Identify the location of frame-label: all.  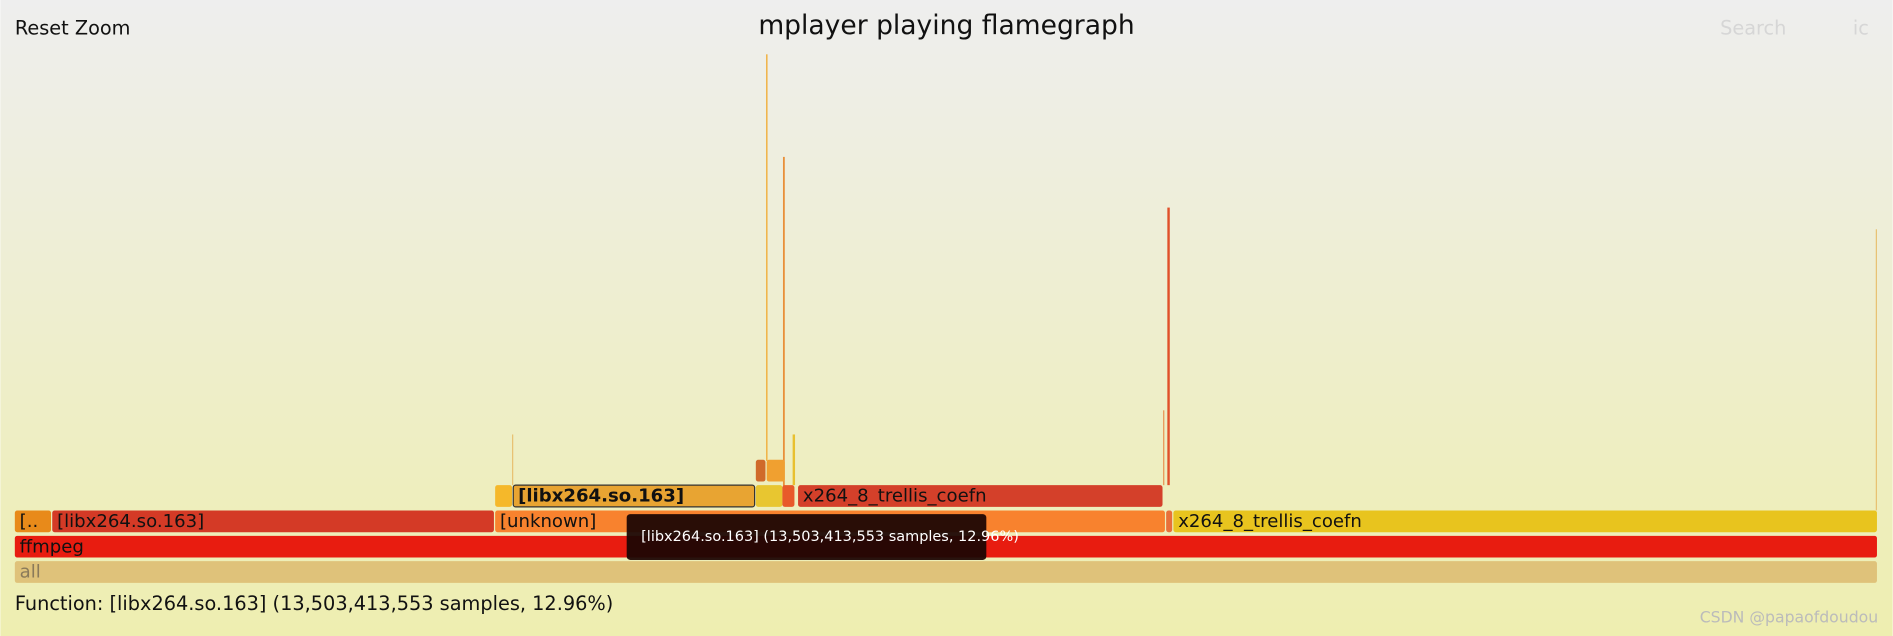
(30, 572).